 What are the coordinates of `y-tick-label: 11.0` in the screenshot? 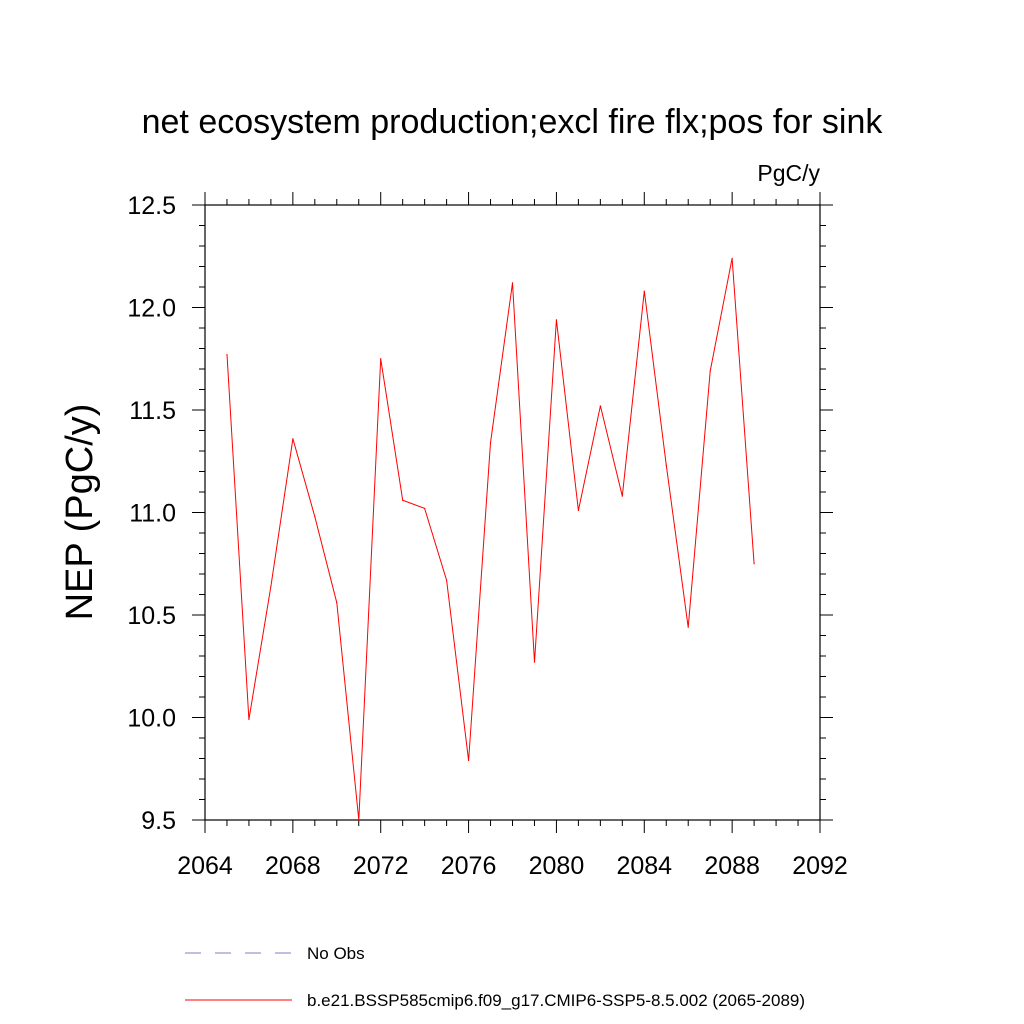 It's located at (152, 514).